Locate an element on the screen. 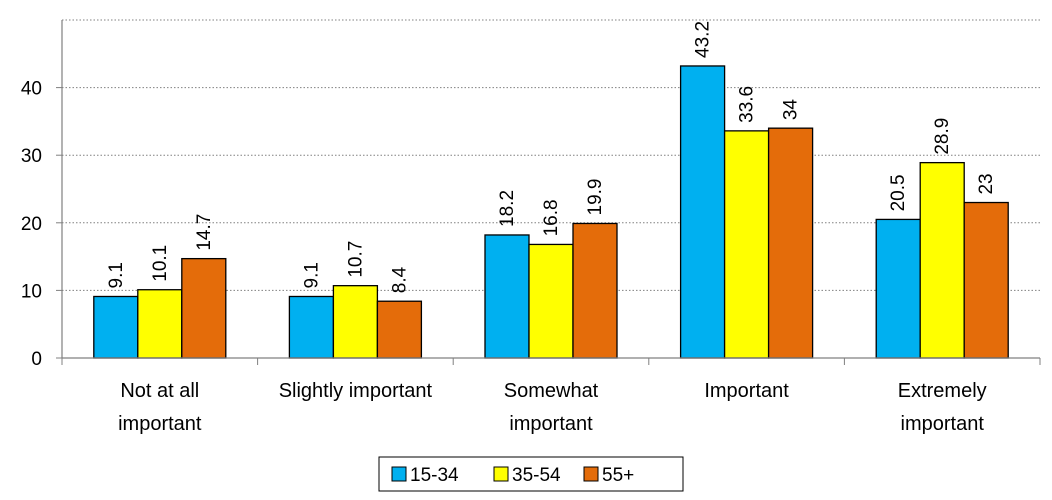 This screenshot has width=1052, height=500. y-tick-label: 0 is located at coordinates (36, 359).